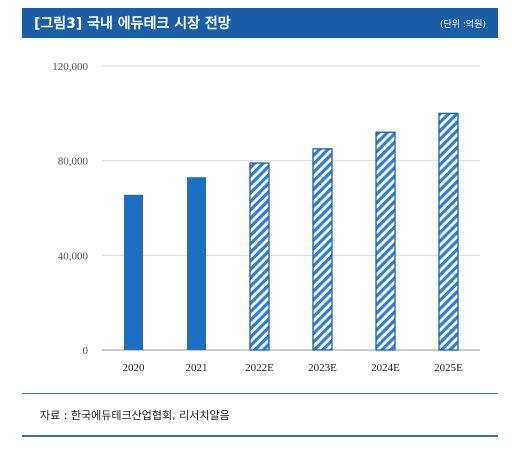 The height and width of the screenshot is (456, 512). What do you see at coordinates (260, 23) in the screenshot?
I see `chart-header: [그림3] 국내 에듀테크 시장 전망 (단위 :억원)` at bounding box center [260, 23].